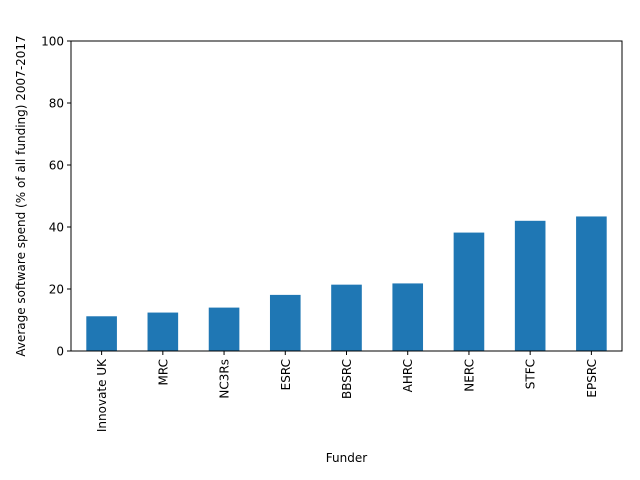 The height and width of the screenshot is (480, 640). What do you see at coordinates (347, 379) in the screenshot?
I see `x-tick-label: BBSRC` at bounding box center [347, 379].